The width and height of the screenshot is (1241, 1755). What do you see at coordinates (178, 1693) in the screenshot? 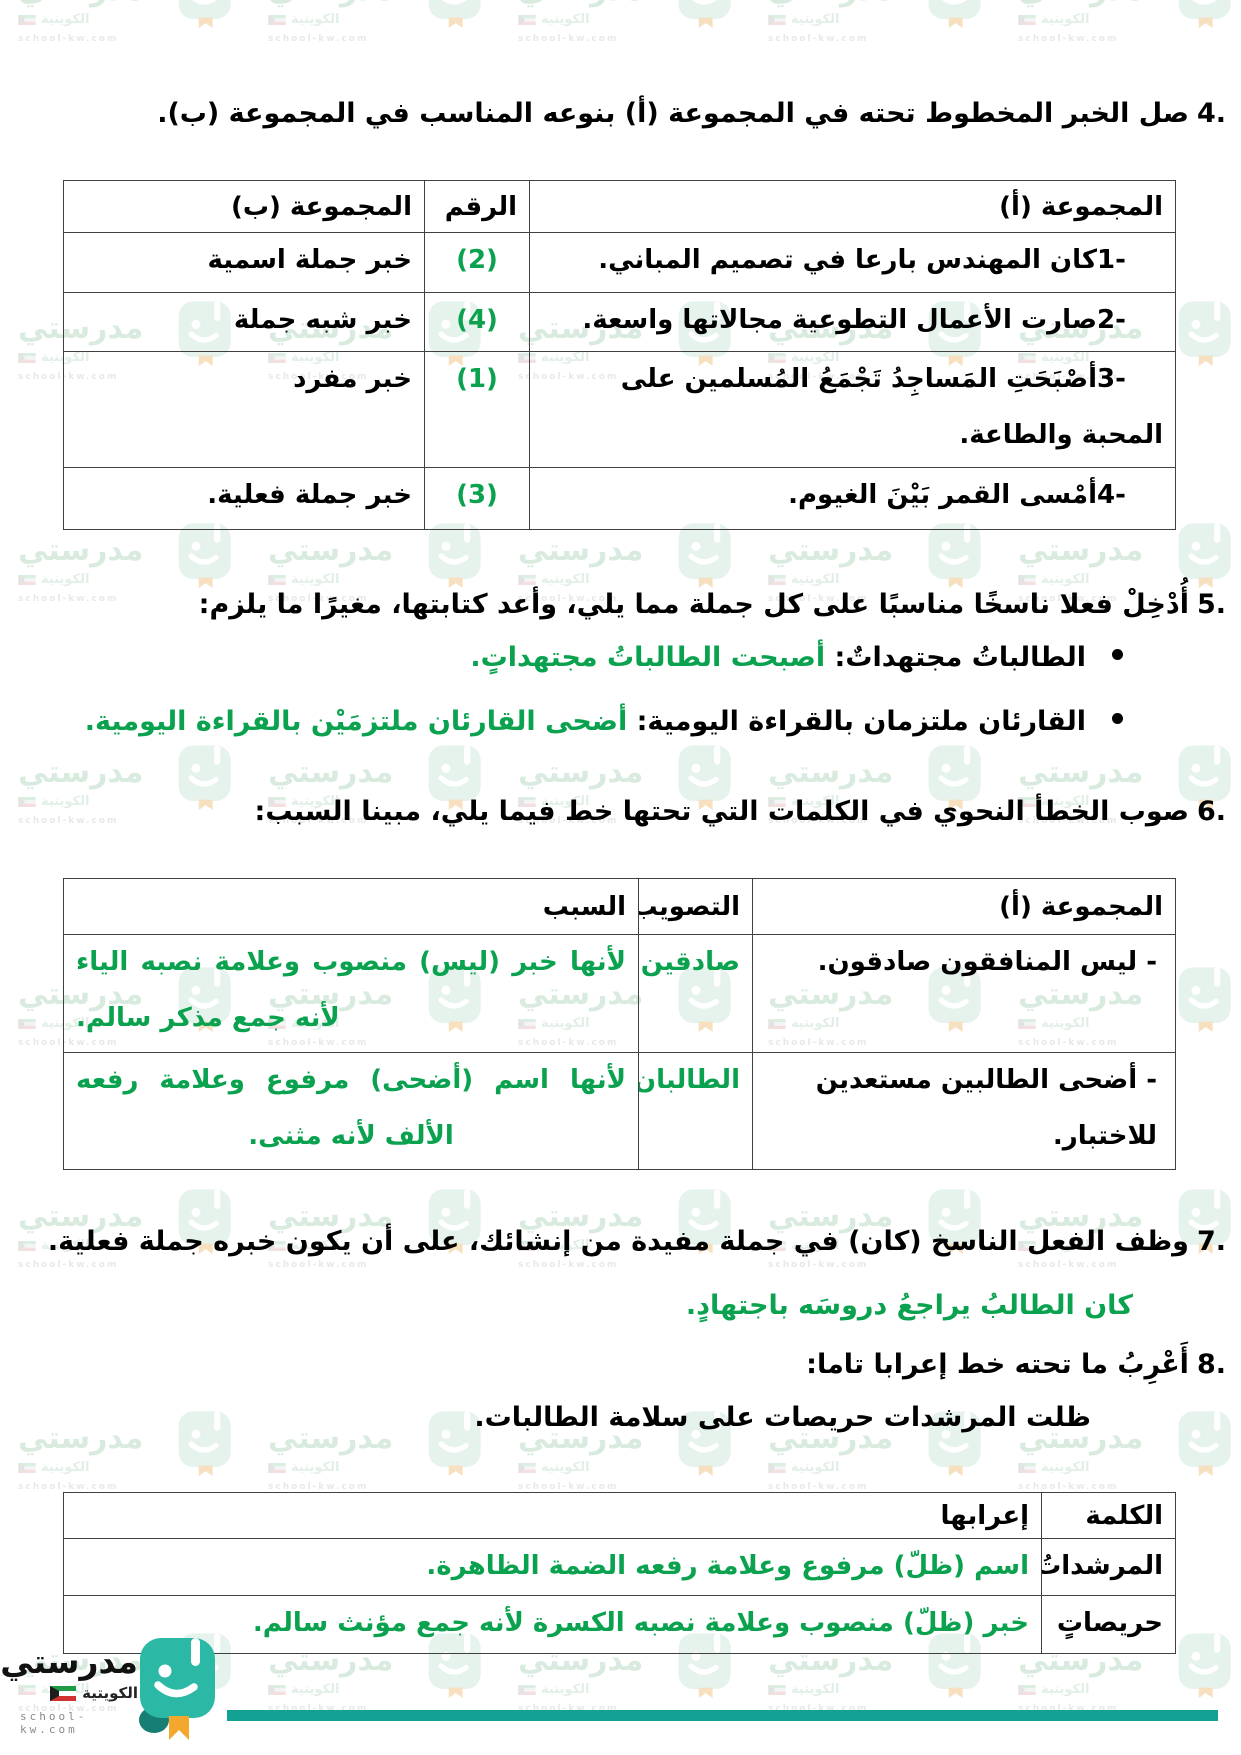
I see `school-logo-icon` at bounding box center [178, 1693].